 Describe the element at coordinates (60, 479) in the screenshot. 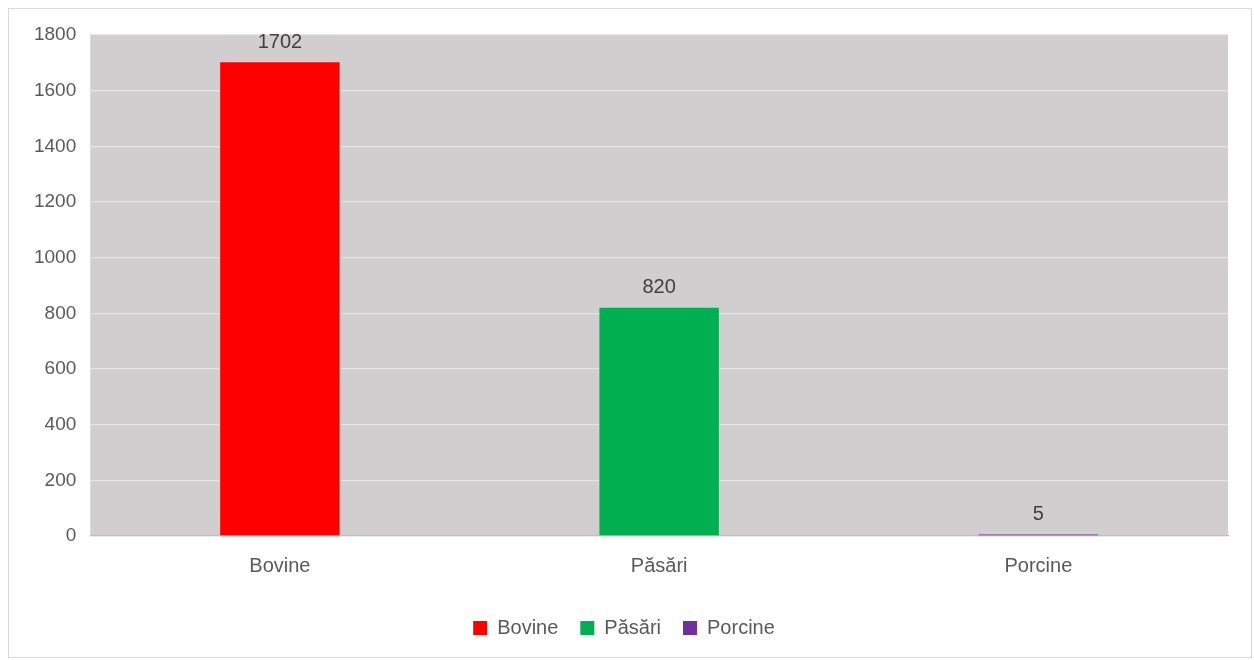

I see `y-tick-label: 200` at that location.